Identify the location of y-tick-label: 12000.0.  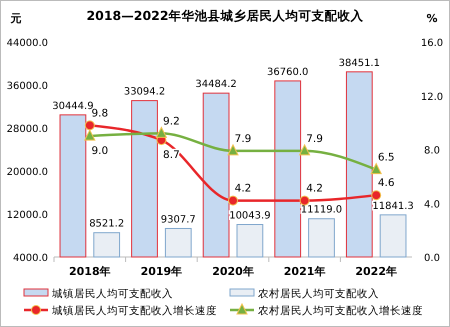
(27, 215).